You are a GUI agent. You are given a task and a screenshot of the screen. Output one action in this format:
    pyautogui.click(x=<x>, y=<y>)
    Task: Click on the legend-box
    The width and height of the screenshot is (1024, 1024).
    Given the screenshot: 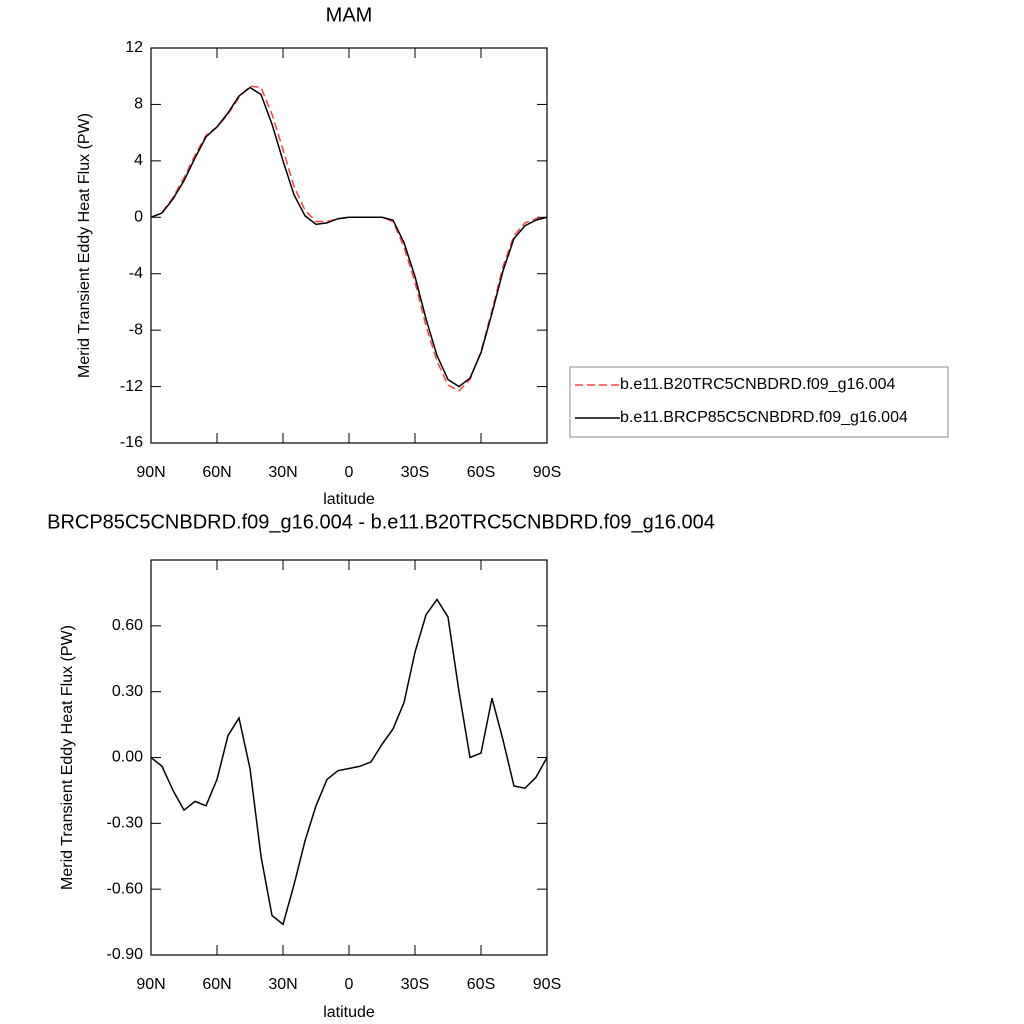 What is the action you would take?
    pyautogui.click(x=759, y=402)
    